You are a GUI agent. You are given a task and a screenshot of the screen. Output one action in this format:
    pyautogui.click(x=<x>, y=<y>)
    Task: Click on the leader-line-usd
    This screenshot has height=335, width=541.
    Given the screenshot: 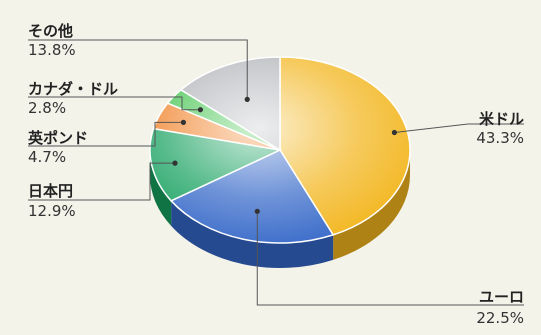 What is the action you would take?
    pyautogui.click(x=459, y=128)
    